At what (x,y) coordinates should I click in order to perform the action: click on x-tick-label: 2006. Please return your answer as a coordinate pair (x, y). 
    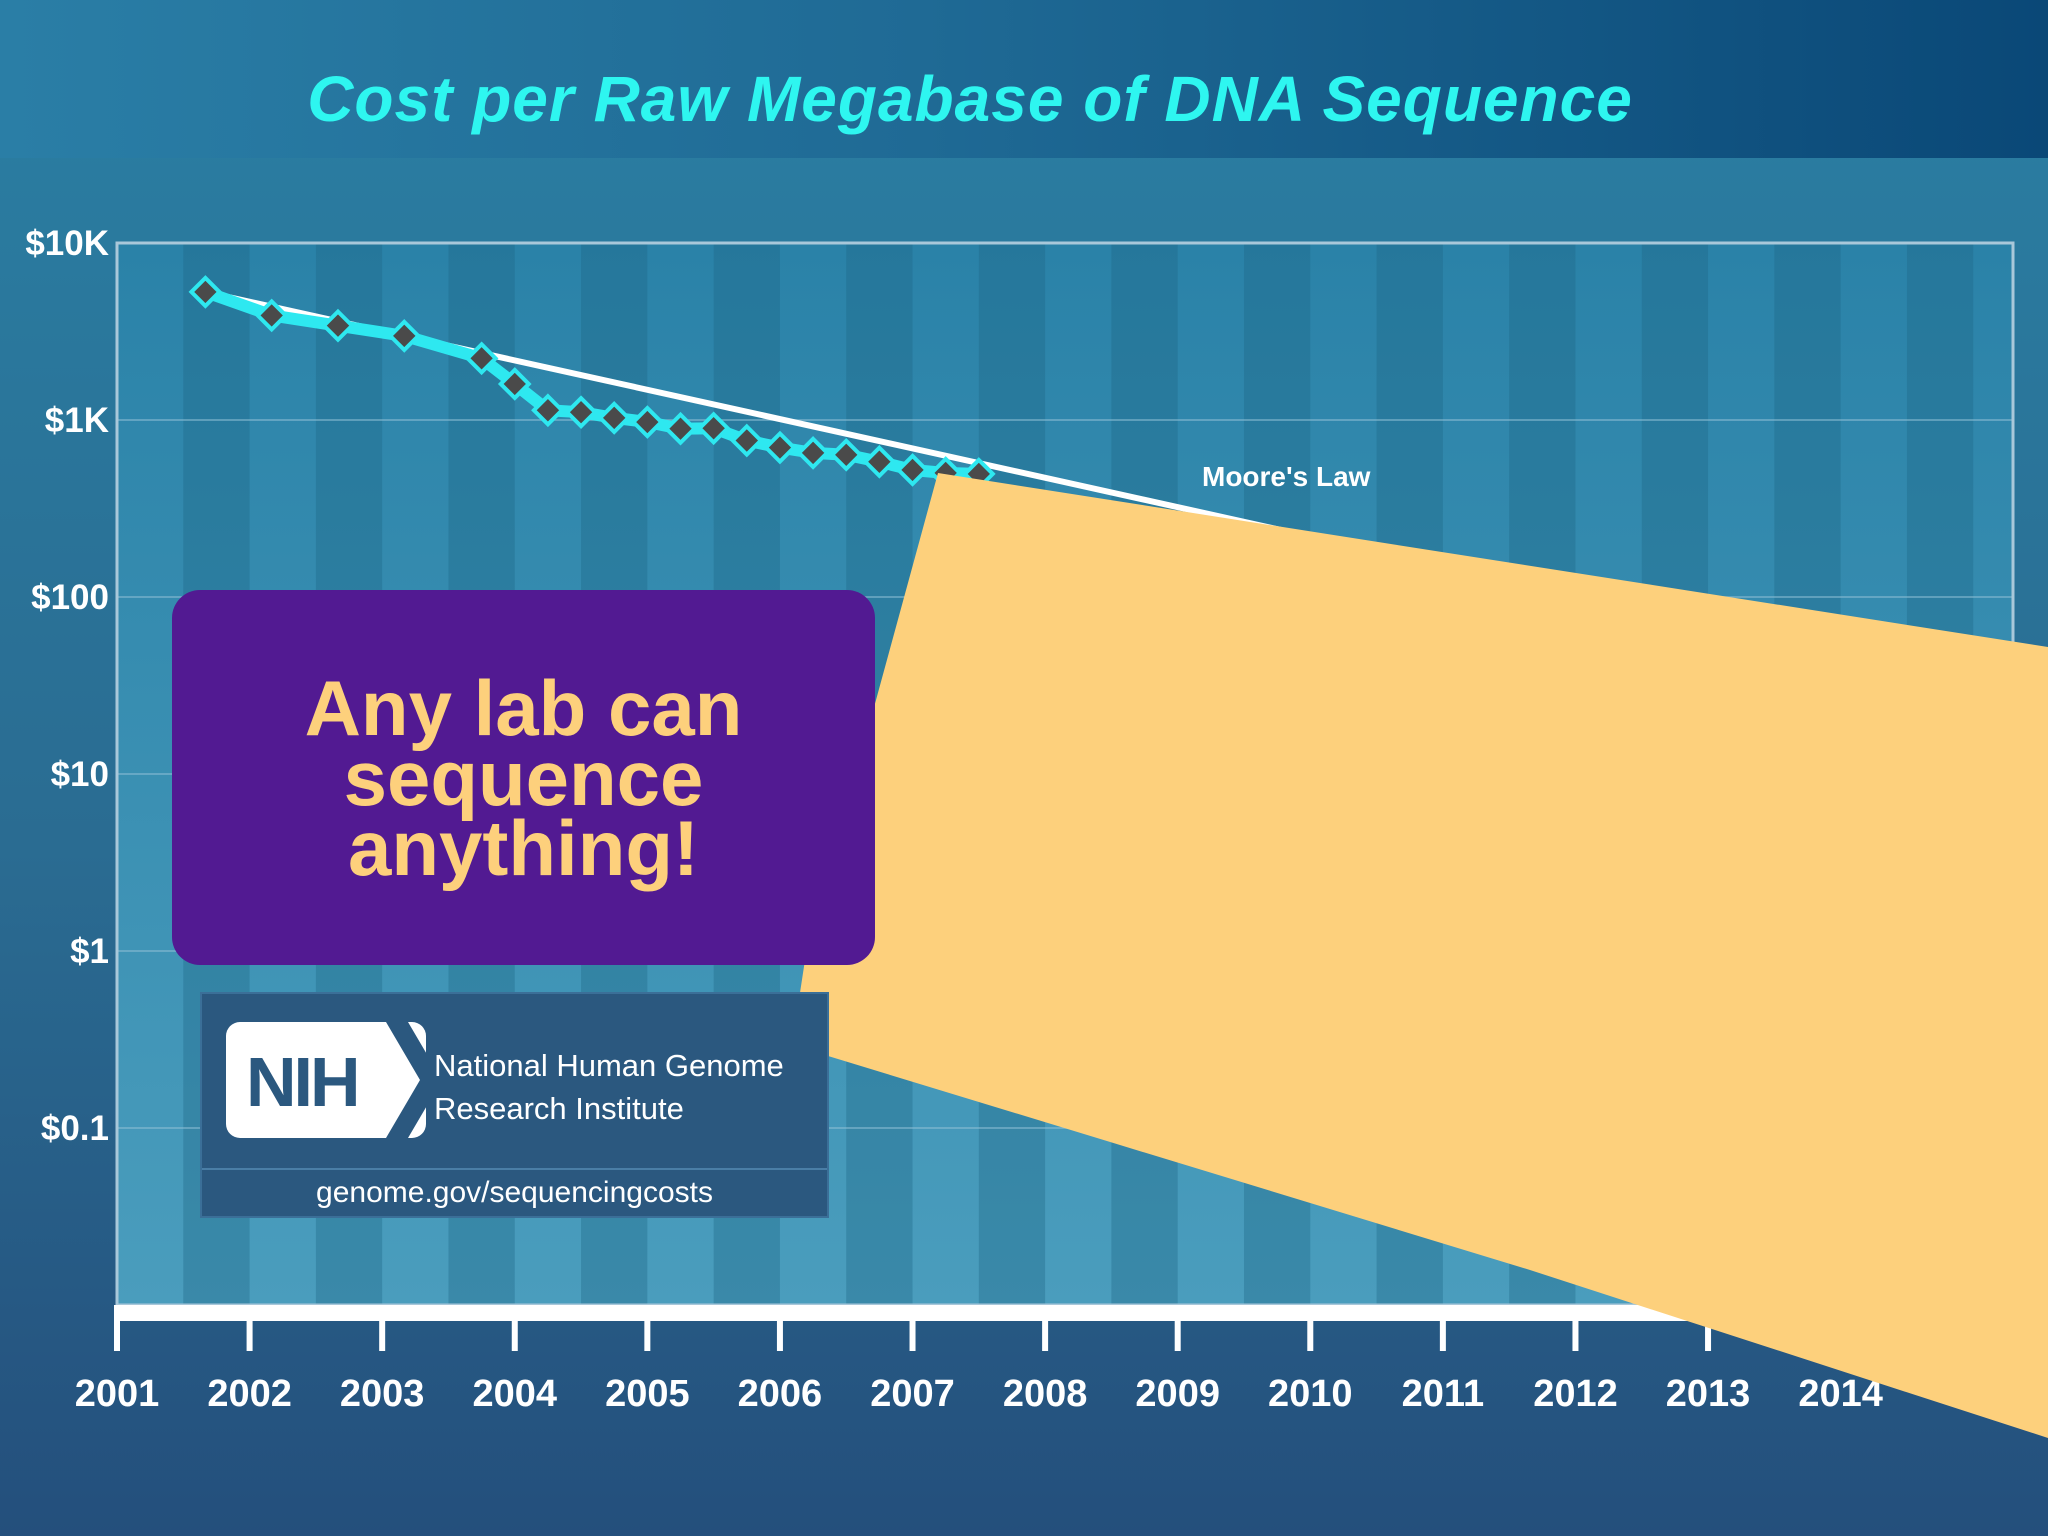
    Looking at the image, I should click on (780, 1394).